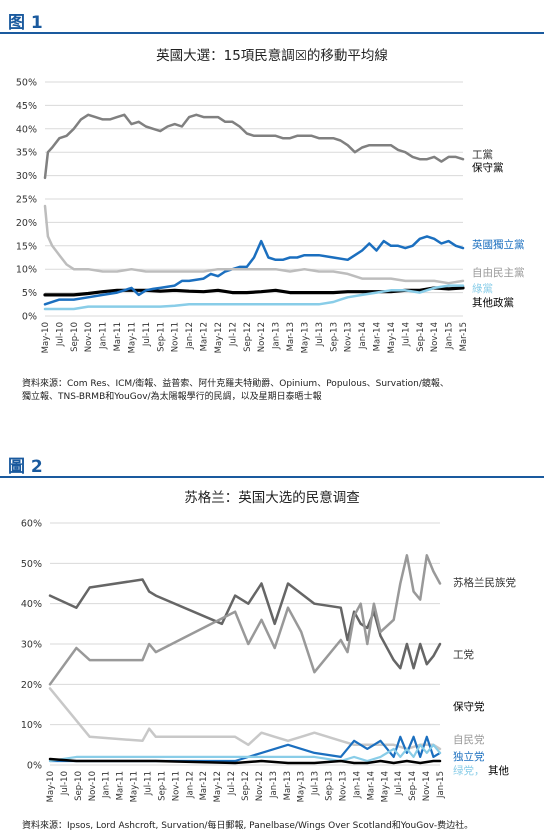 Image resolution: width=544 pixels, height=838 pixels. I want to click on x-tick-label: Mar-13, so click(288, 785).